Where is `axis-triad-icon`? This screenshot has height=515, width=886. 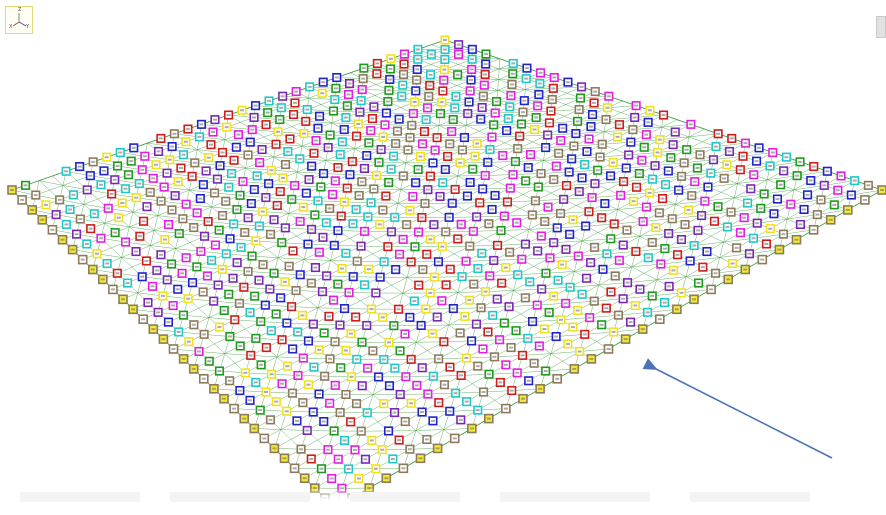 axis-triad-icon is located at coordinates (19, 20).